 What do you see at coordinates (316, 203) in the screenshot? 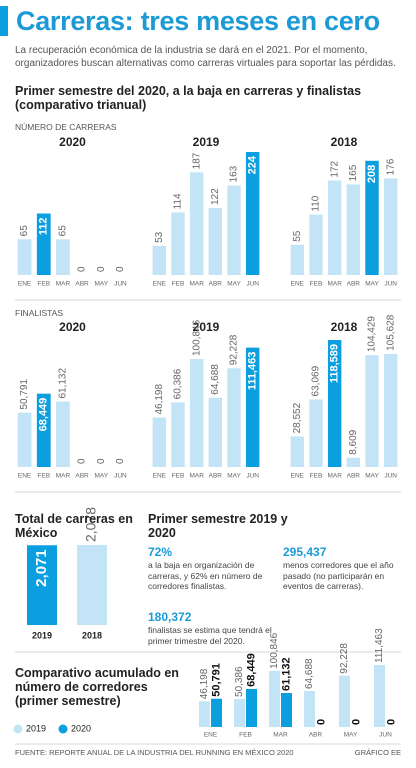
I see `value-label: 110` at bounding box center [316, 203].